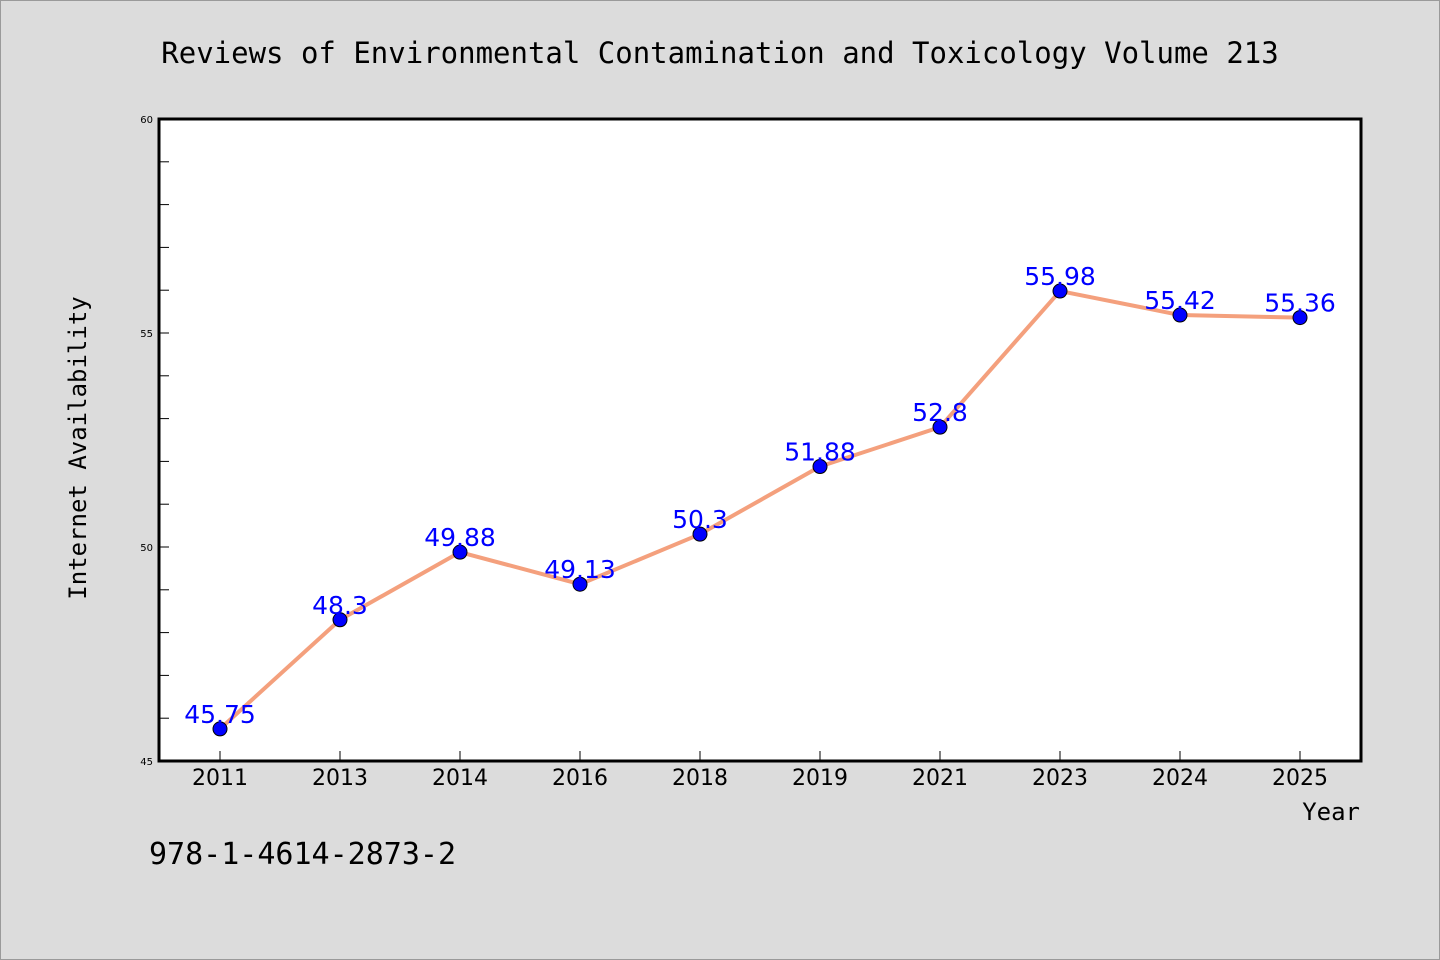  What do you see at coordinates (700, 778) in the screenshot?
I see `x-tick-label: 2018` at bounding box center [700, 778].